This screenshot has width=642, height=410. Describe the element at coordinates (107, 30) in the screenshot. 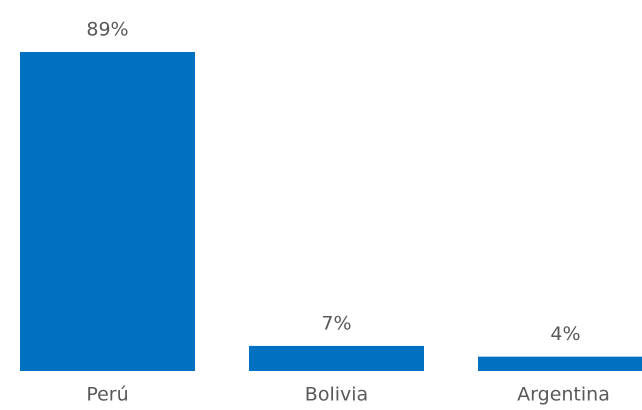

I see `value-label: 89%` at that location.